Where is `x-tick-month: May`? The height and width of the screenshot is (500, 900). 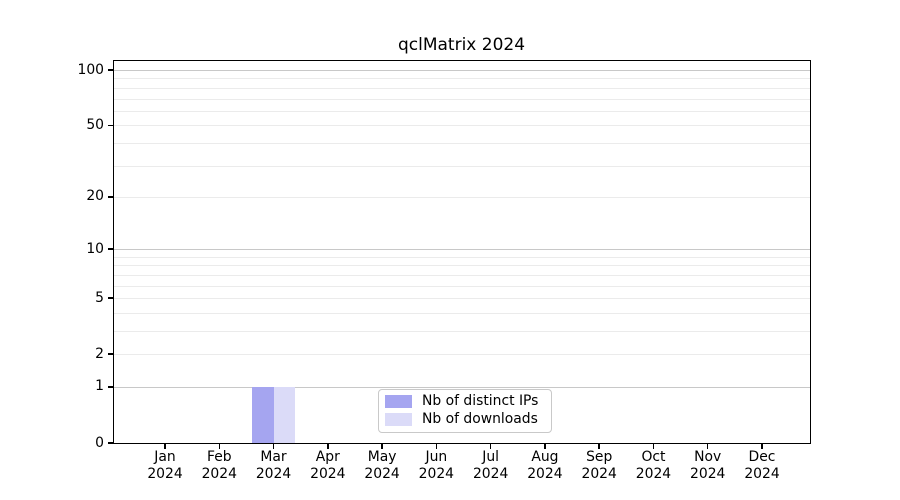 x-tick-month: May is located at coordinates (382, 457).